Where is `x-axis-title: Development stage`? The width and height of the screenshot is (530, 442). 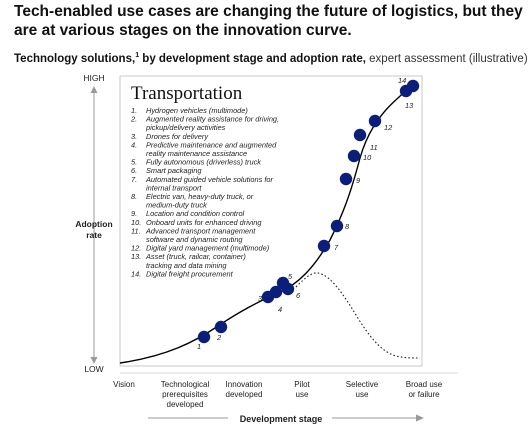
x-axis-title: Development stage is located at coordinates (281, 419).